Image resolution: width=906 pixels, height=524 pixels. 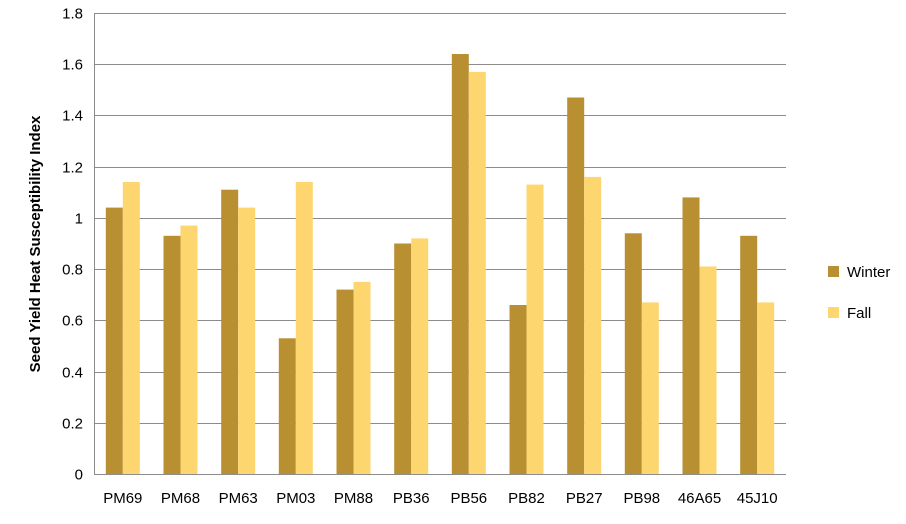 What do you see at coordinates (79, 475) in the screenshot?
I see `y-tick-label: 0` at bounding box center [79, 475].